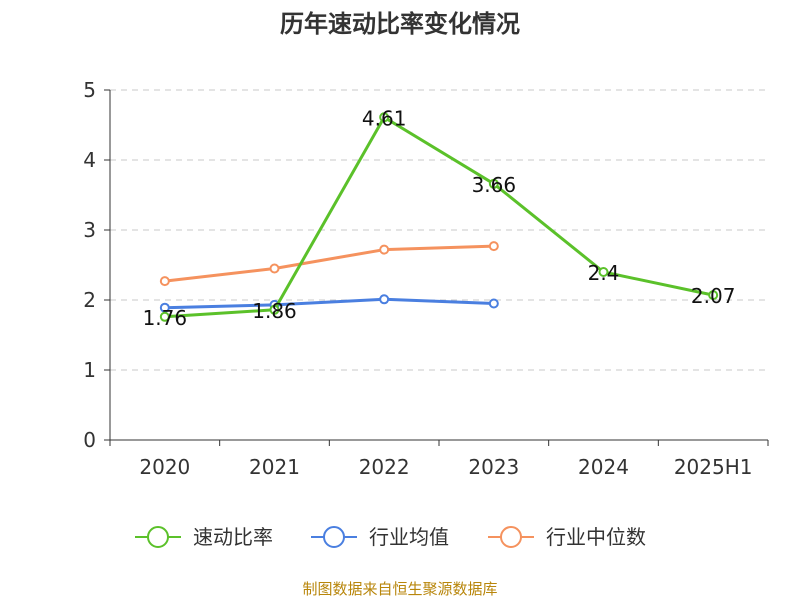 This screenshot has height=600, width=800. I want to click on y-tick-label: 3, so click(89, 230).